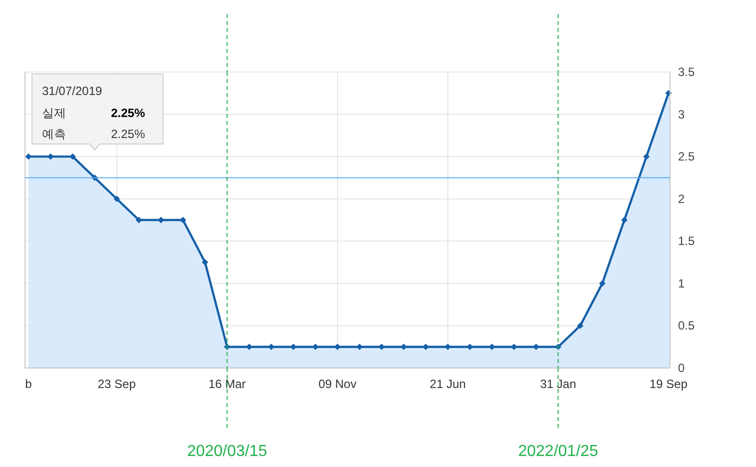 The image size is (756, 467). Describe the element at coordinates (681, 283) in the screenshot. I see `y-tick-label: 1` at that location.